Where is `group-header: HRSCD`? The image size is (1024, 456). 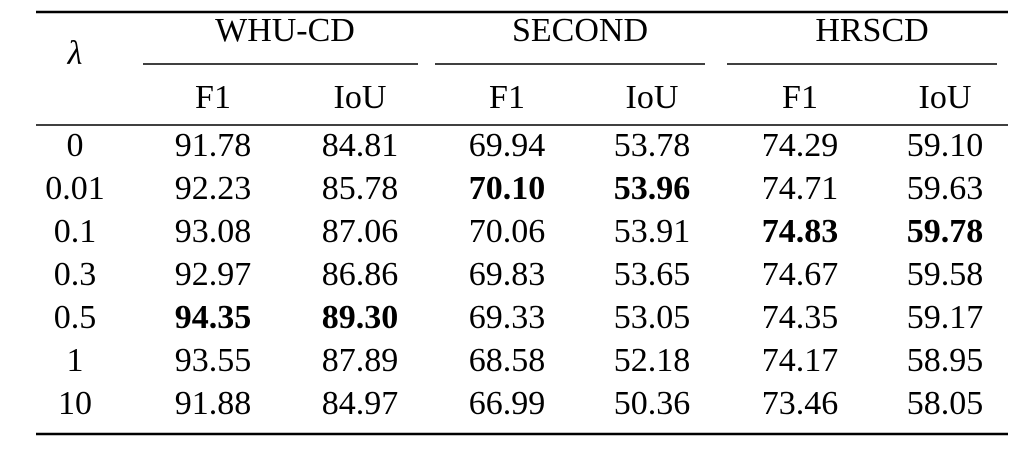
group-header: HRSCD is located at coordinates (871, 30).